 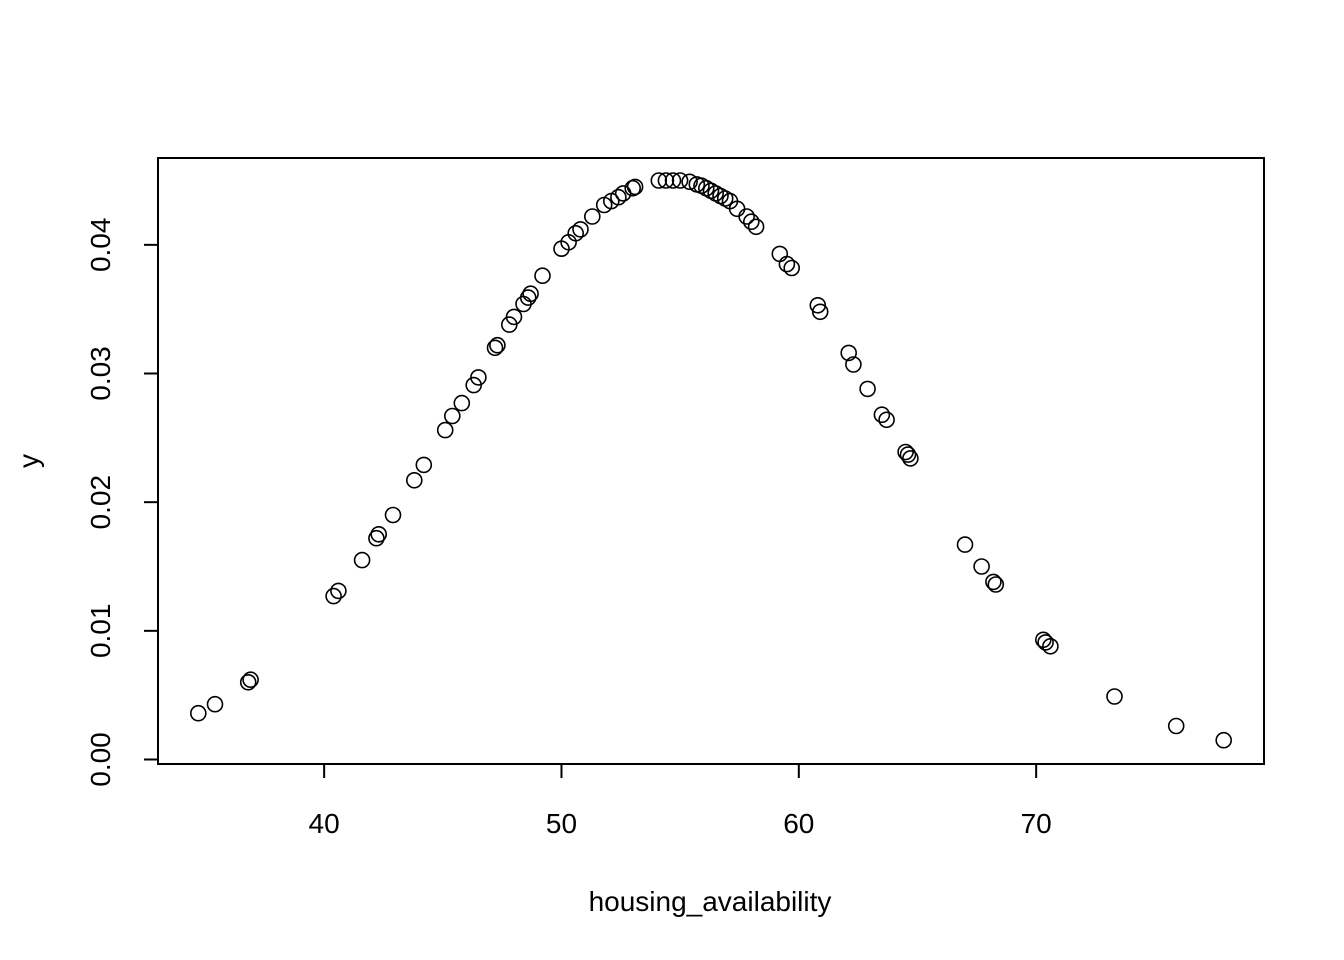 What do you see at coordinates (100, 373) in the screenshot?
I see `y-tick-label: 0.03` at bounding box center [100, 373].